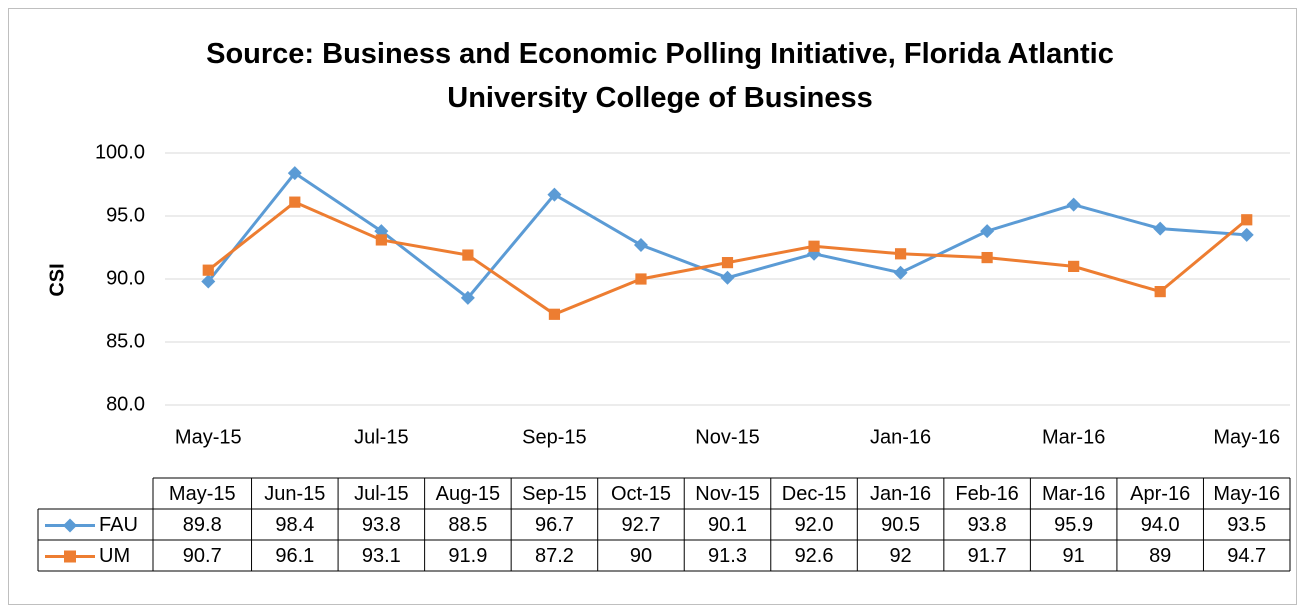 Image resolution: width=1305 pixels, height=613 pixels. I want to click on table-cell: 90.5, so click(900, 525).